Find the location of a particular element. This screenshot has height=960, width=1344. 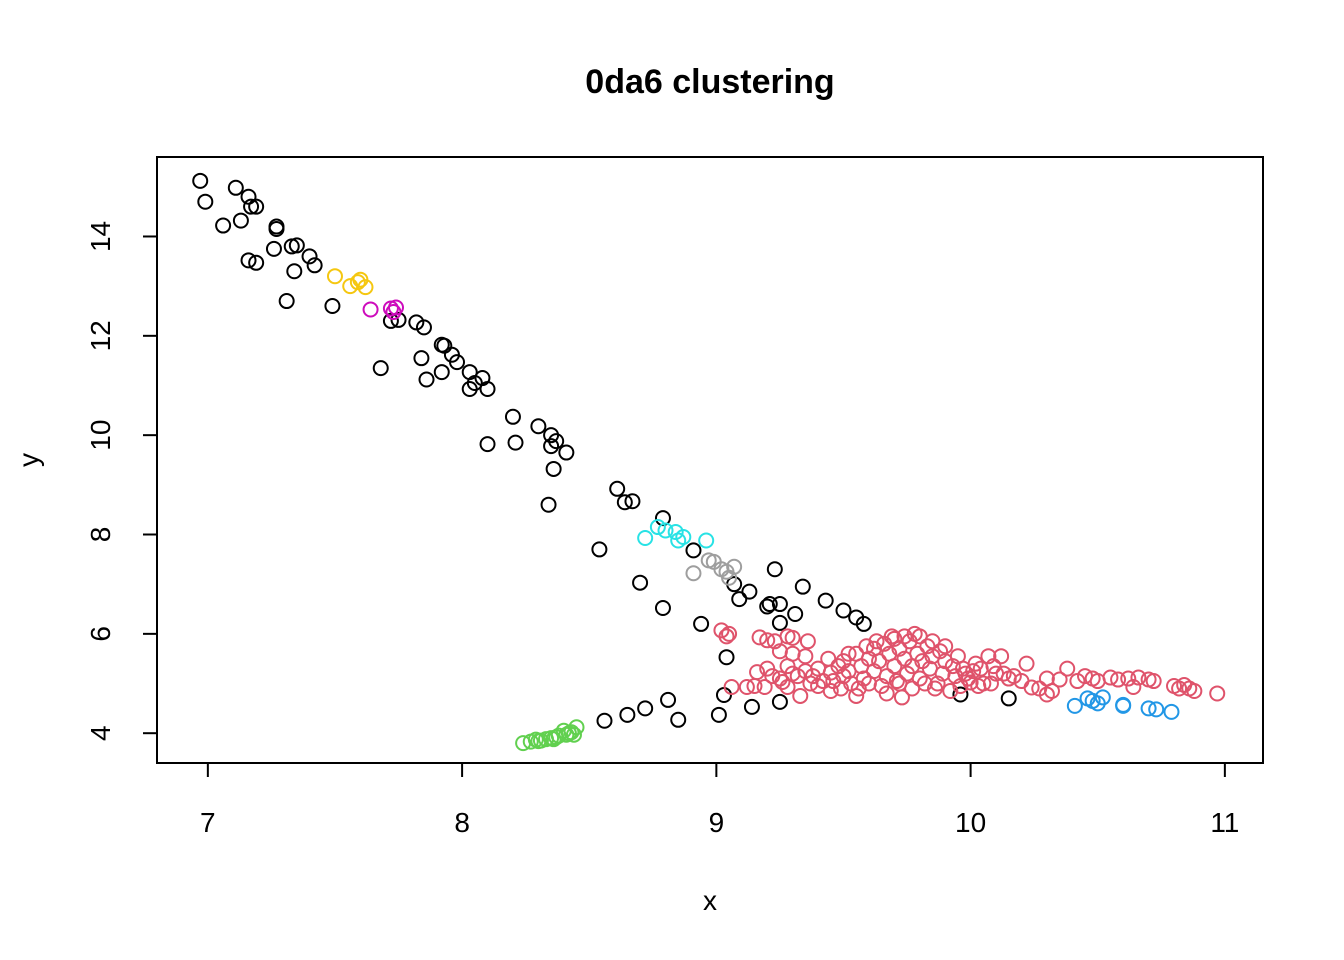

y-axis-label: y is located at coordinates (28, 460).